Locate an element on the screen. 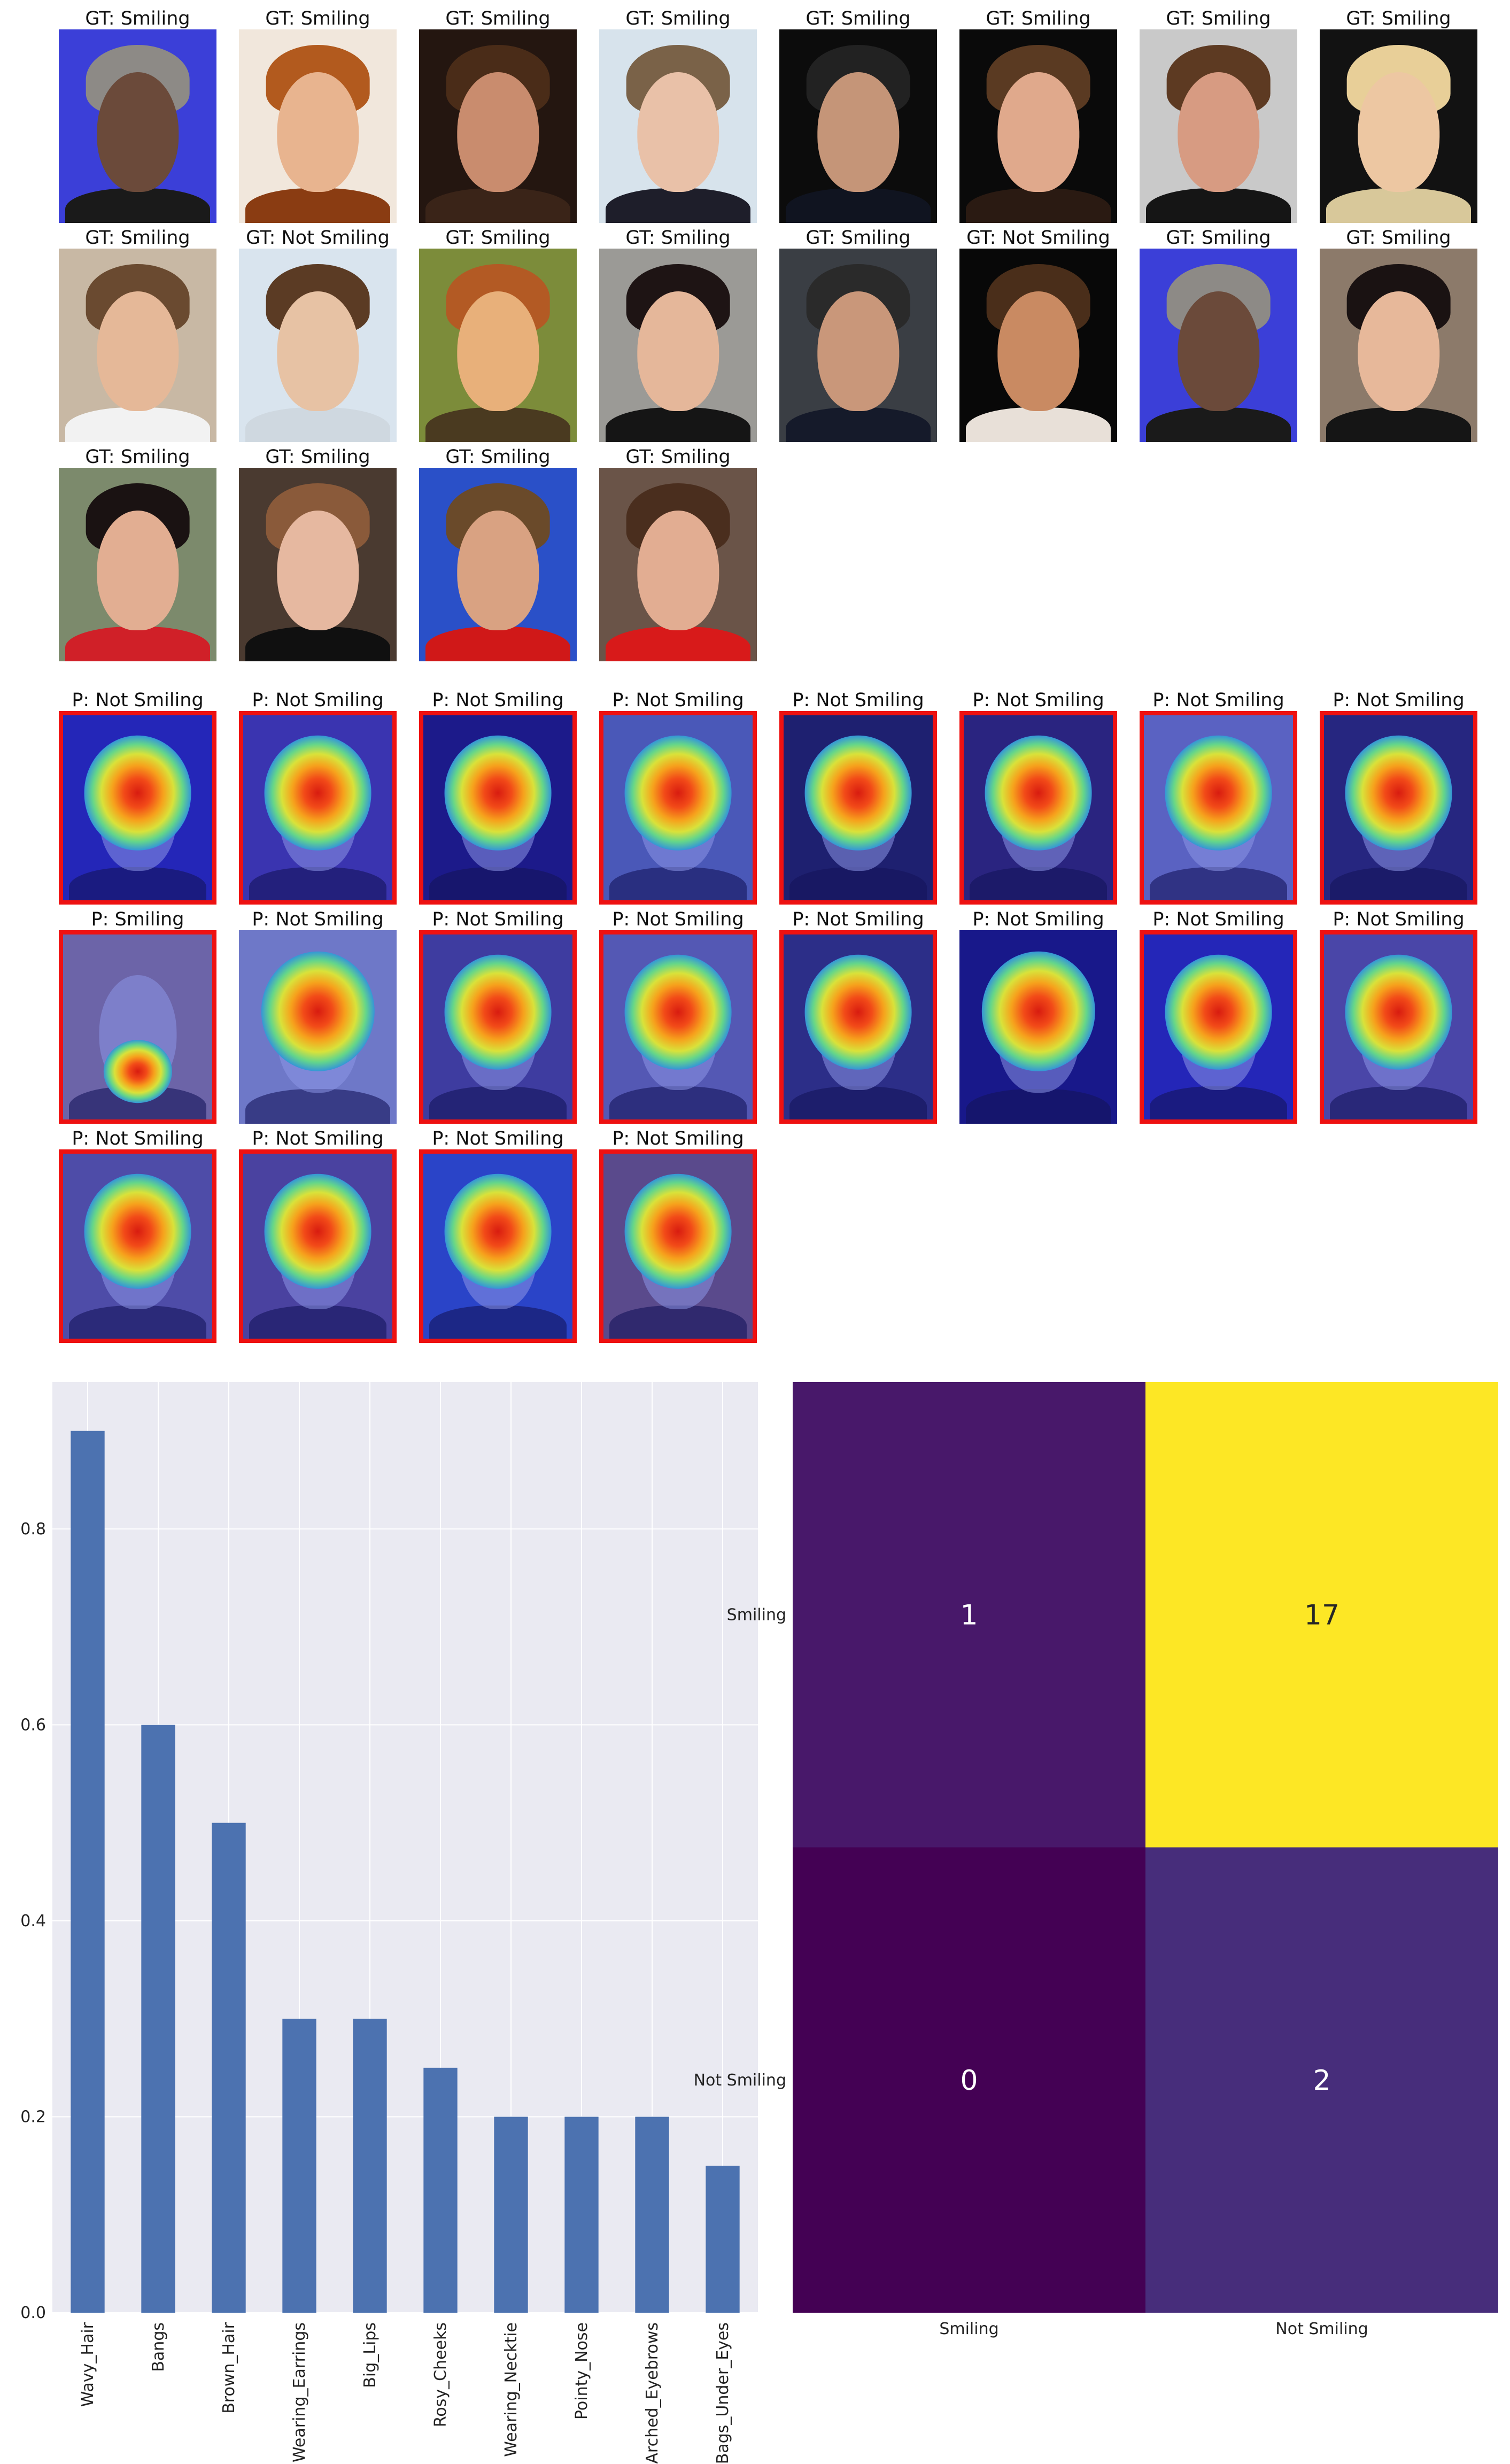 The image size is (1510, 2464). bar-wearing-earrings is located at coordinates (299, 2166).